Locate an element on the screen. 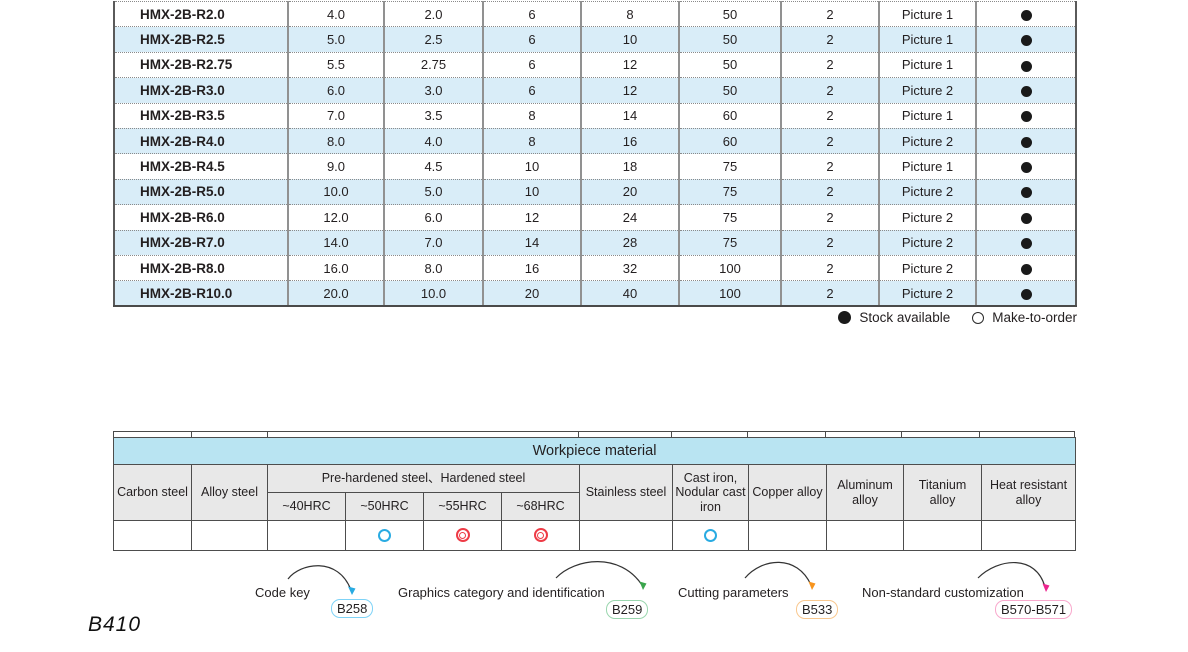  make-to-order-icon is located at coordinates (978, 317).